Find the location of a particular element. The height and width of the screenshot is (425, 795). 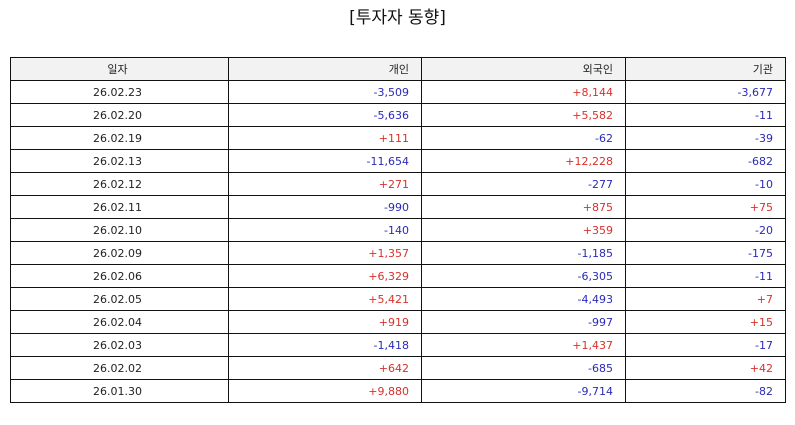

cell-foreign: +359 is located at coordinates (523, 230).